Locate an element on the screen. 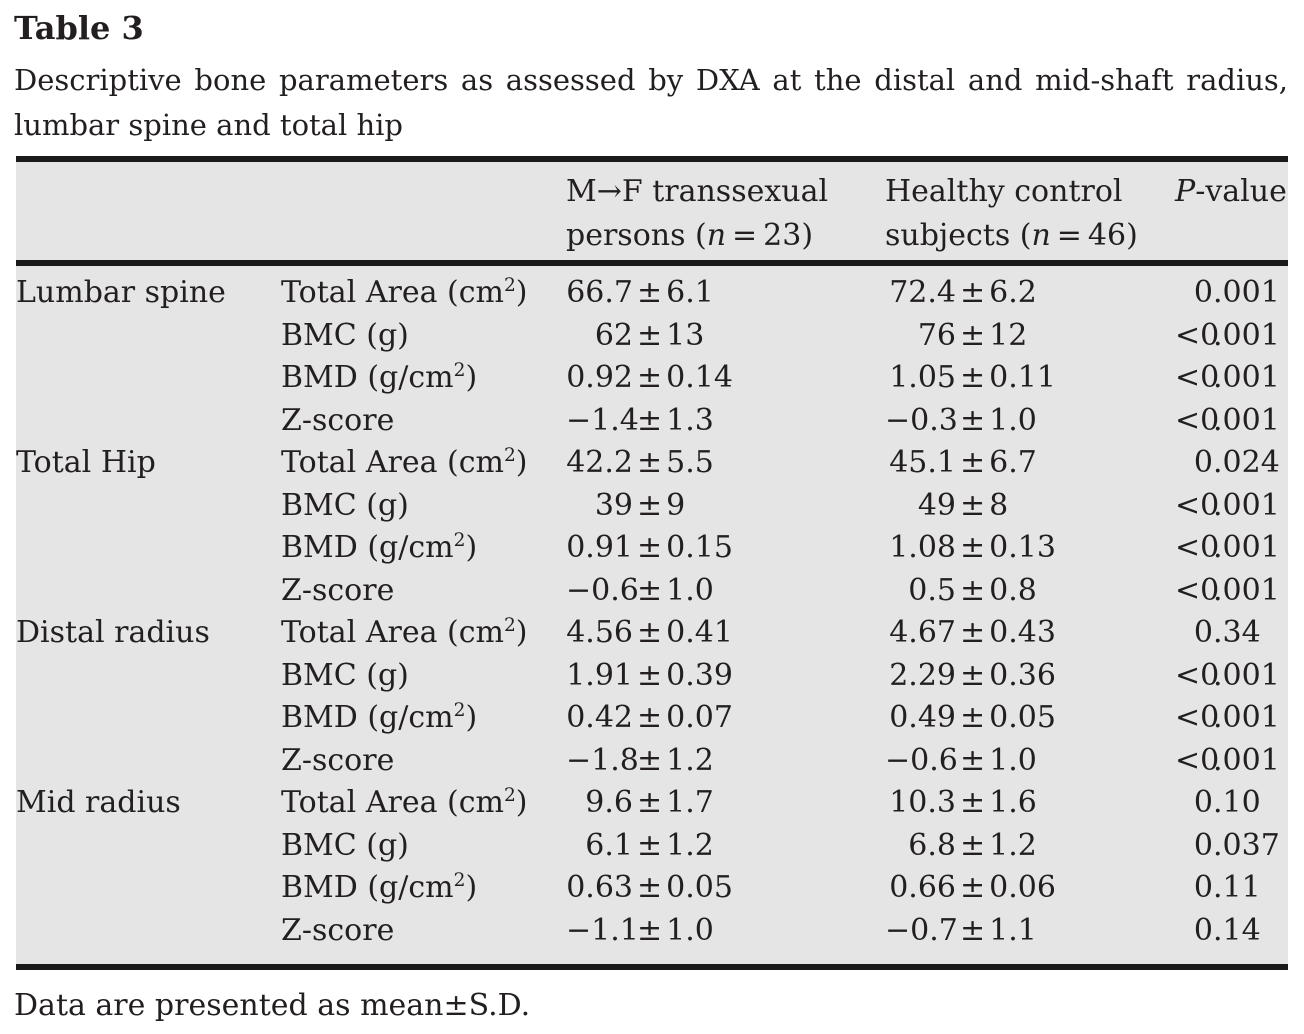  parameter-cell: BMD (g/cm2) is located at coordinates (379, 717).